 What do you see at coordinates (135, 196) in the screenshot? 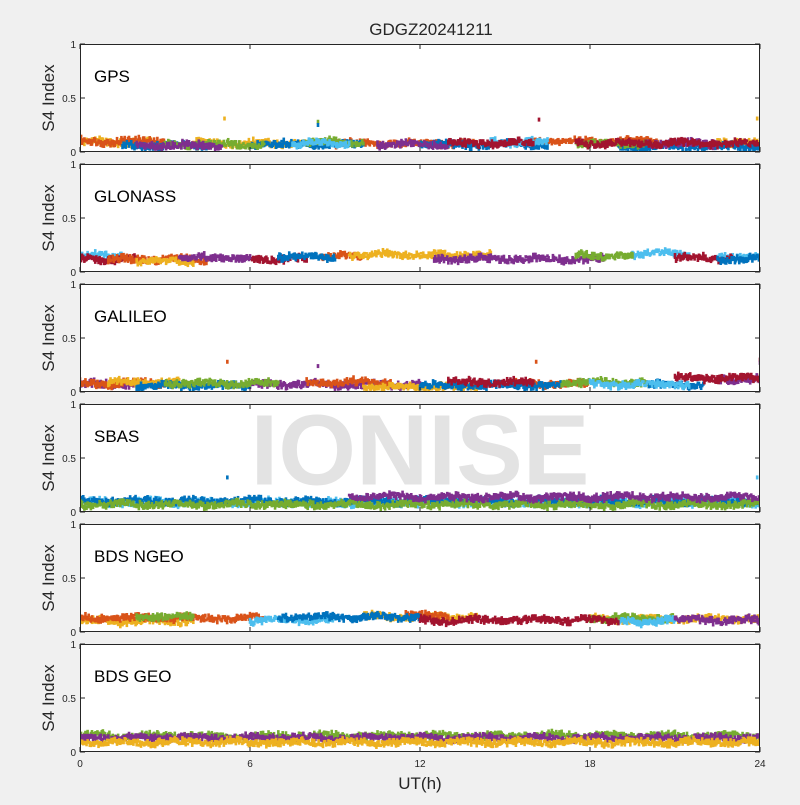
I see `panel-label: GLONASS` at bounding box center [135, 196].